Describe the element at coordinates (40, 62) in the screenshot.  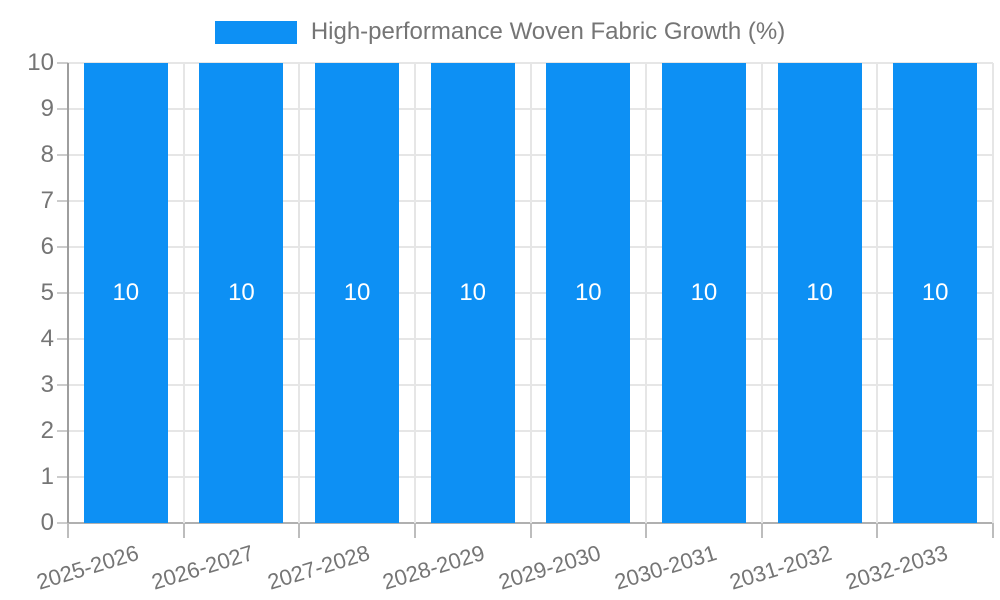
I see `y-axis-label: 10` at that location.